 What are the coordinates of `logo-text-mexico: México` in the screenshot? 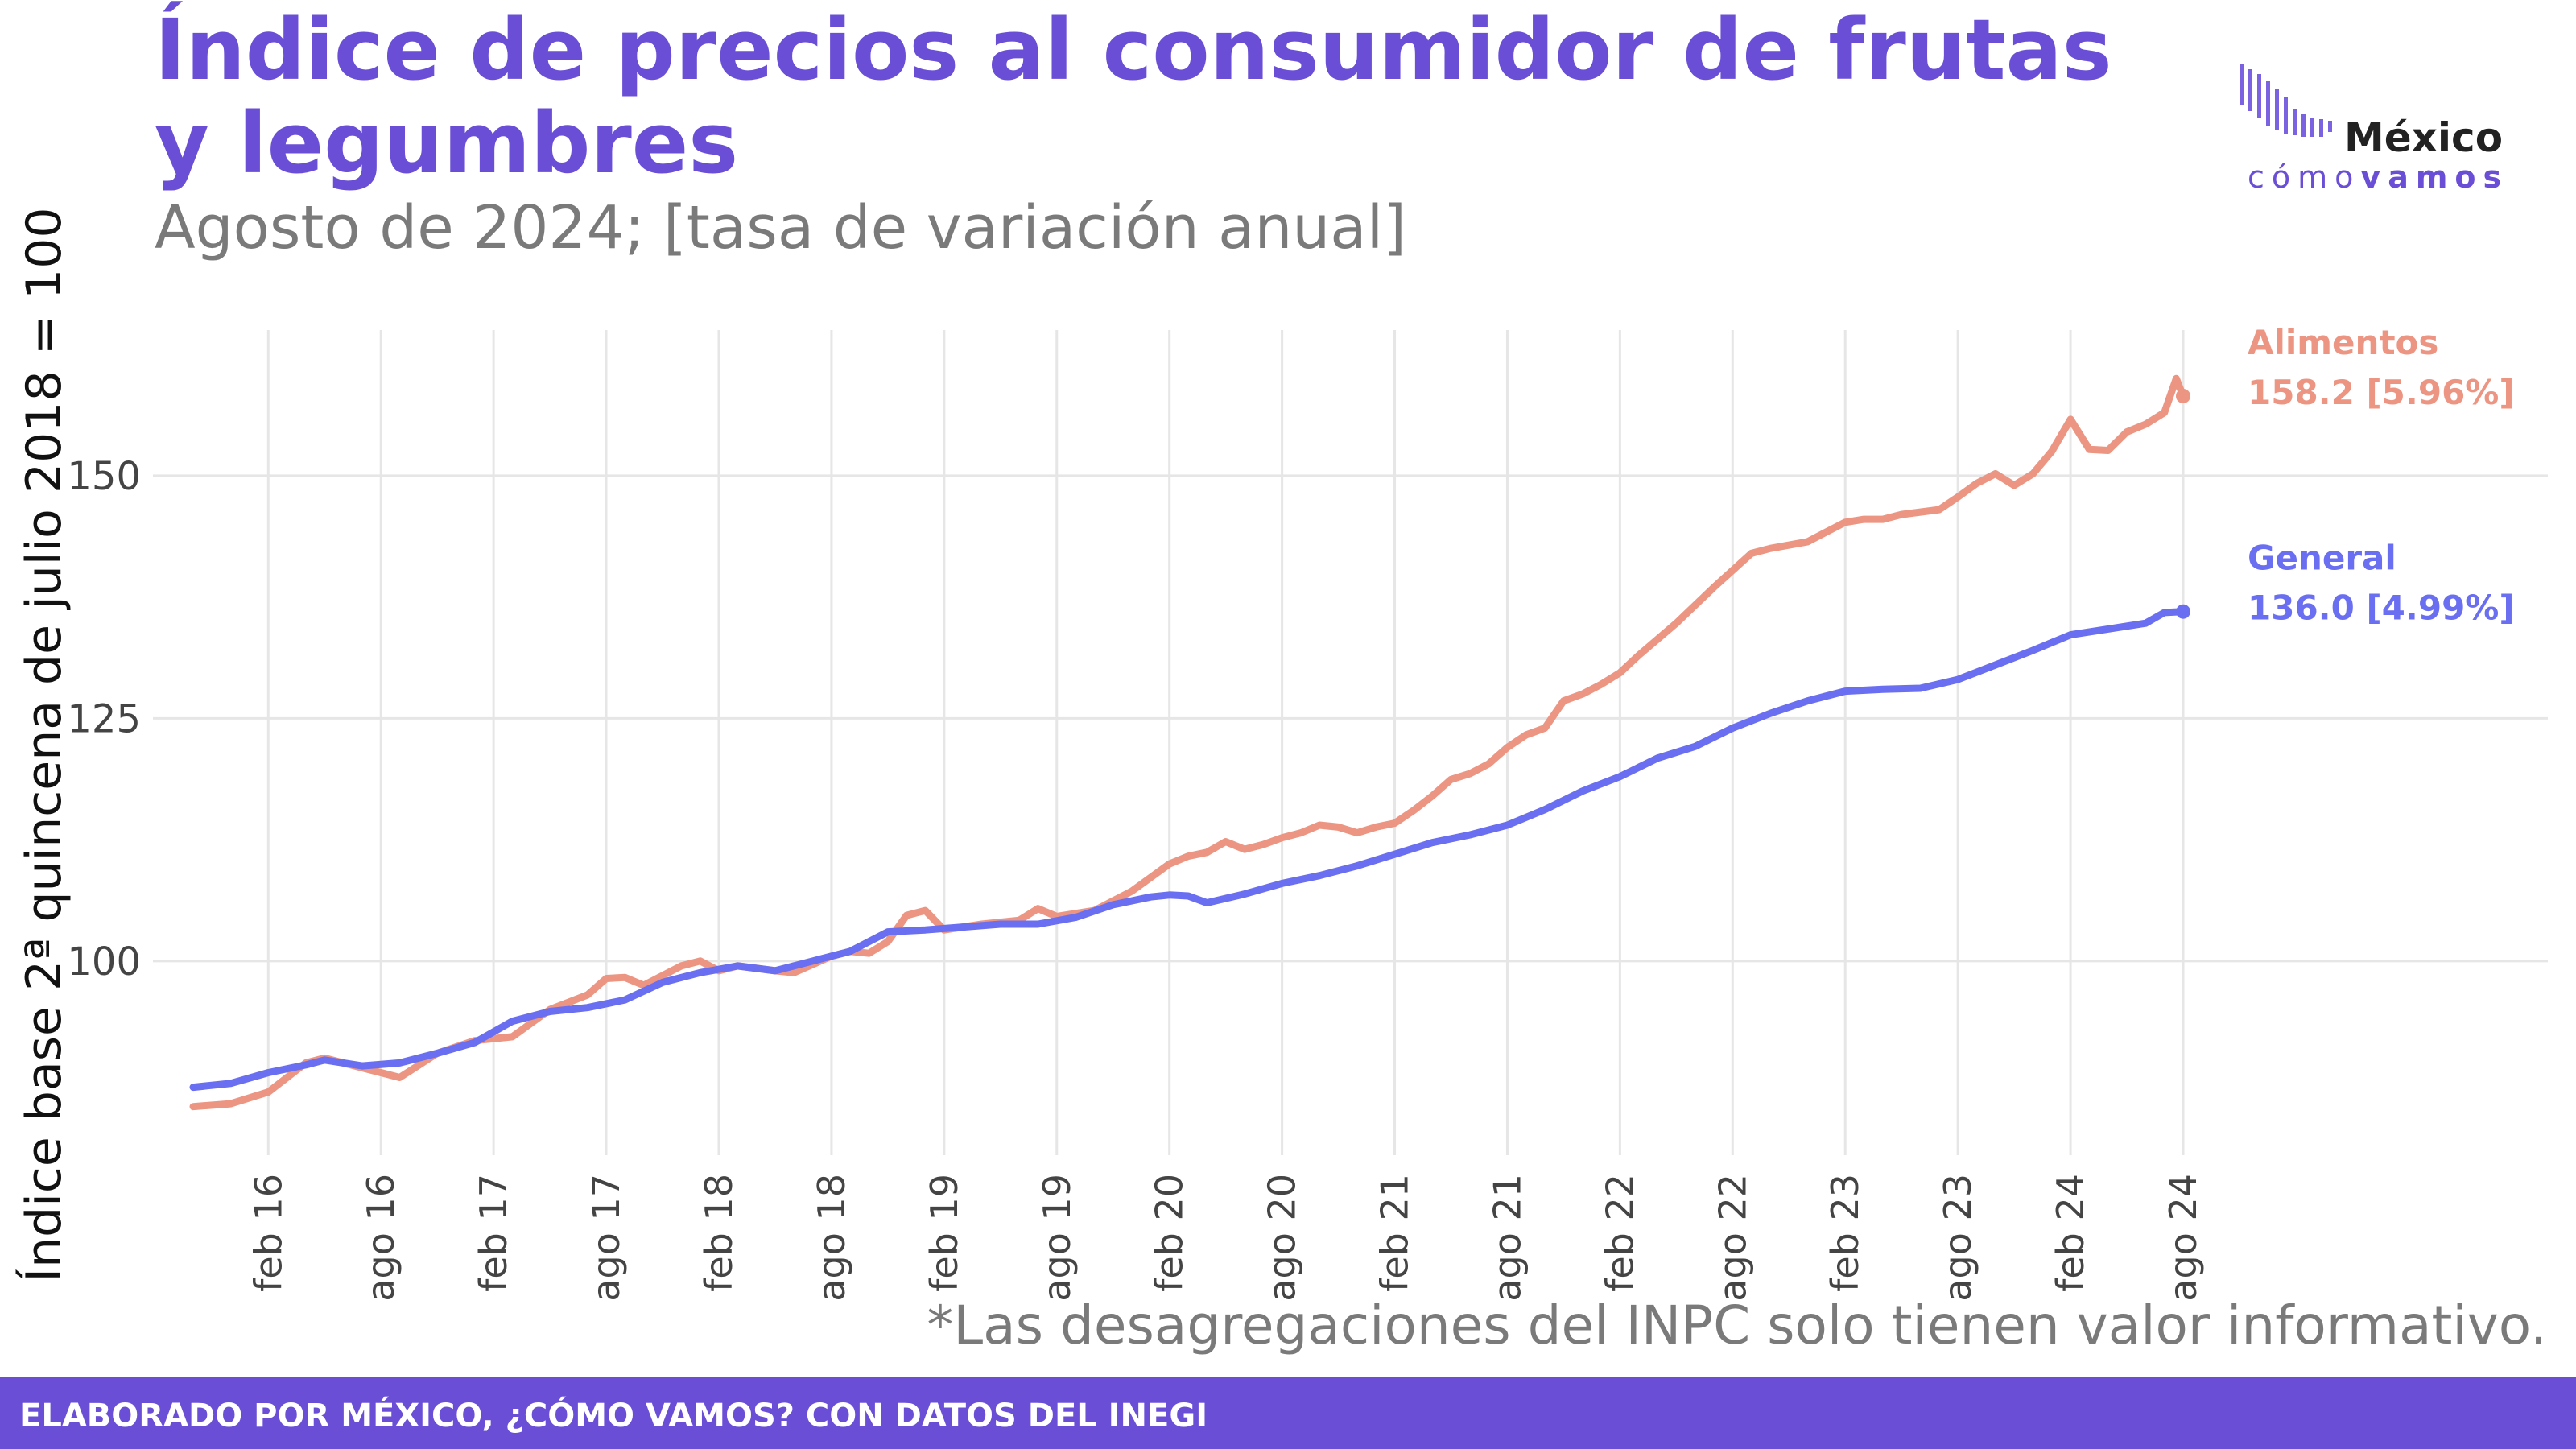 It's located at (2424, 137).